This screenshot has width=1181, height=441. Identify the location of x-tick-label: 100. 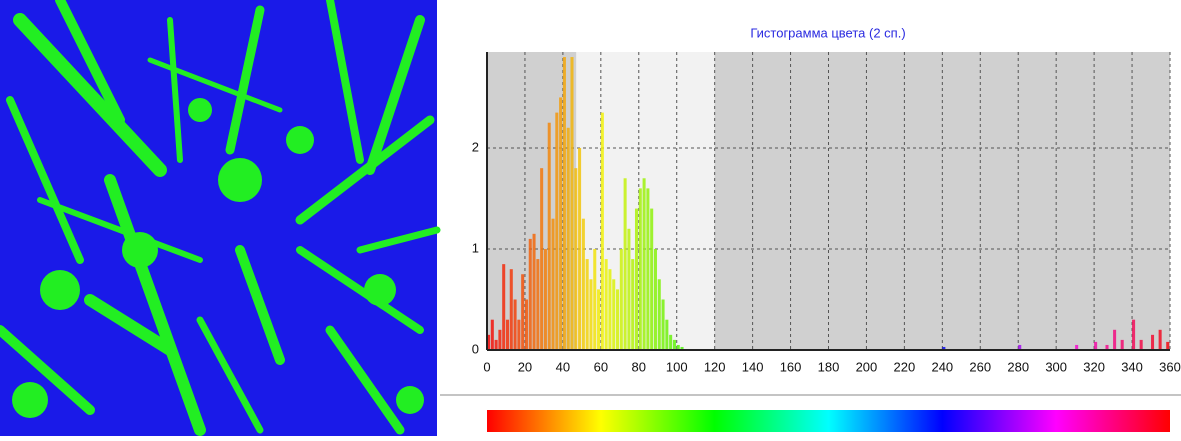
(677, 366).